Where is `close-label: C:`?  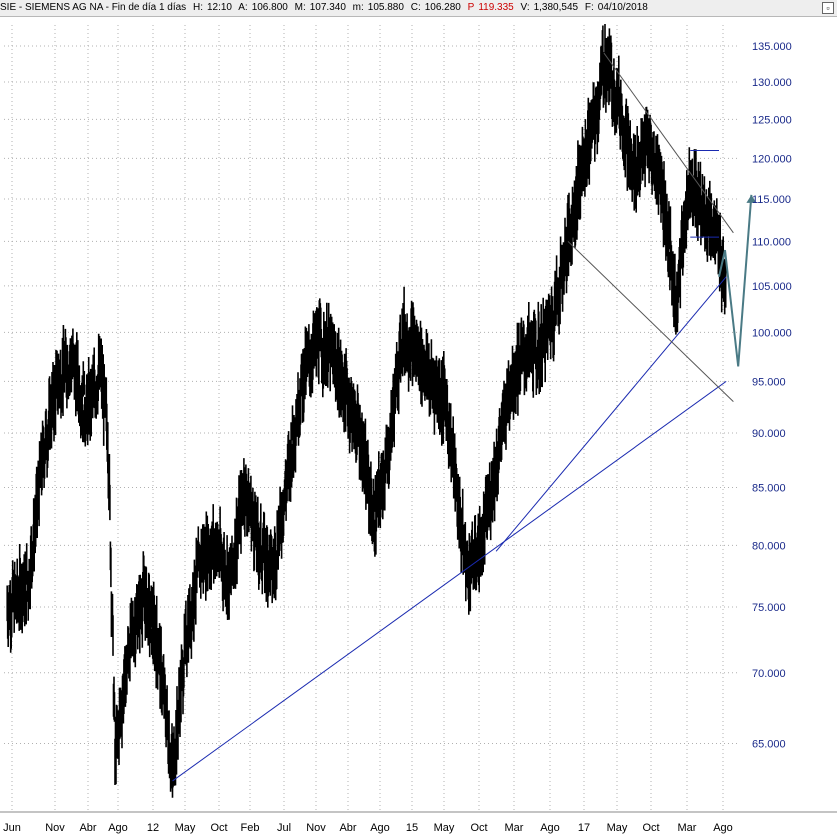
close-label: C: is located at coordinates (415, 7).